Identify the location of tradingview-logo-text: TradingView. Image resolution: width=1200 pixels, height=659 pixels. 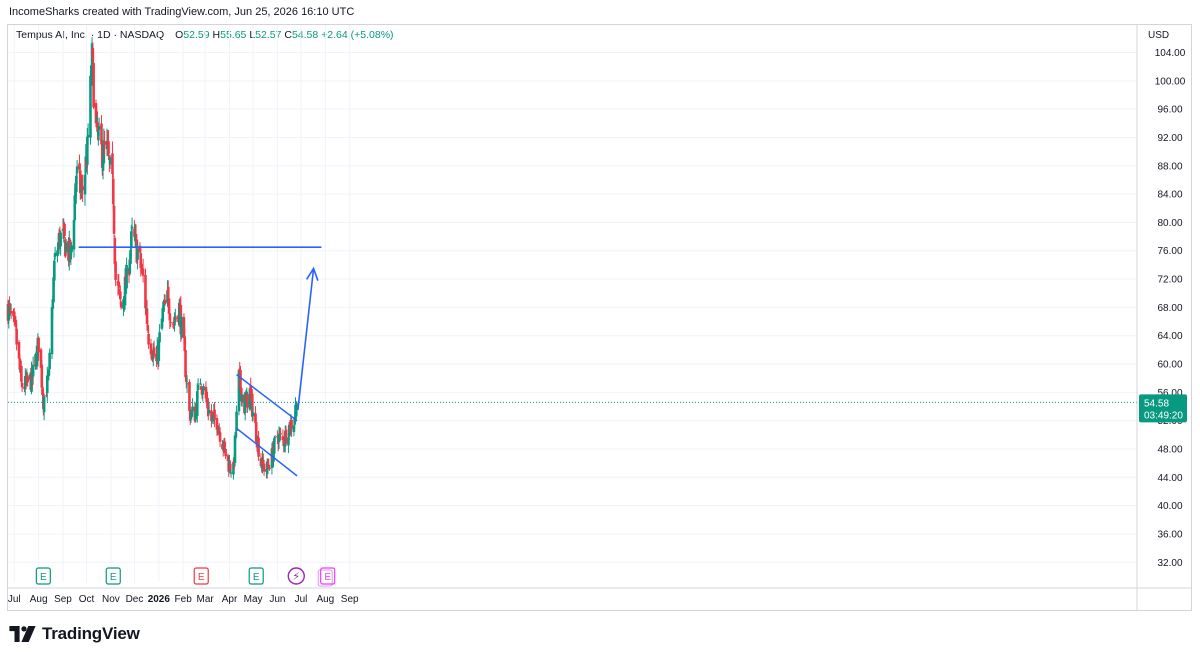
(91, 633).